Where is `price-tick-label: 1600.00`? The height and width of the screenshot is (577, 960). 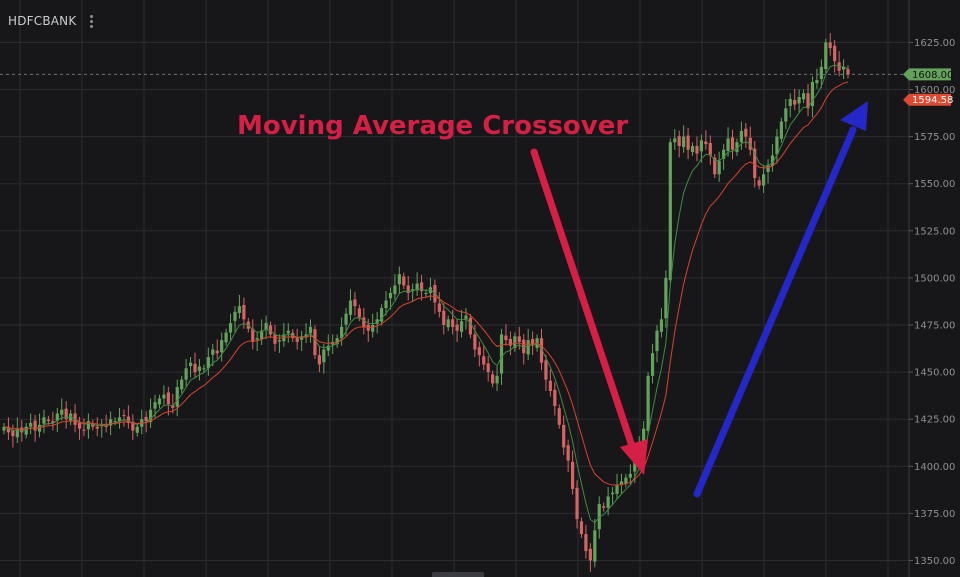
price-tick-label: 1600.00 is located at coordinates (934, 90).